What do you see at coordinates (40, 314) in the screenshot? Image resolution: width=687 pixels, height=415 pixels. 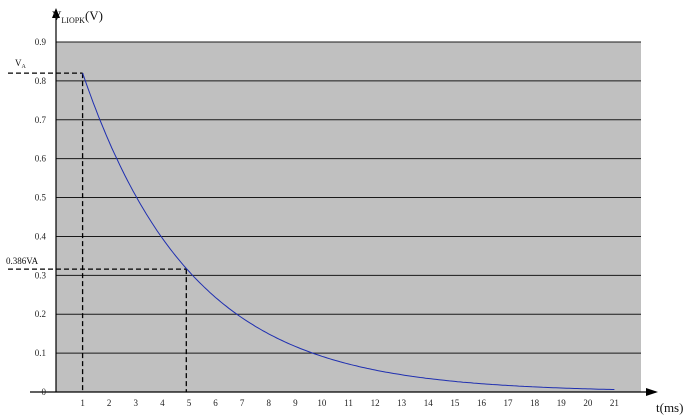 I see `y-tick-label: 0.2` at bounding box center [40, 314].